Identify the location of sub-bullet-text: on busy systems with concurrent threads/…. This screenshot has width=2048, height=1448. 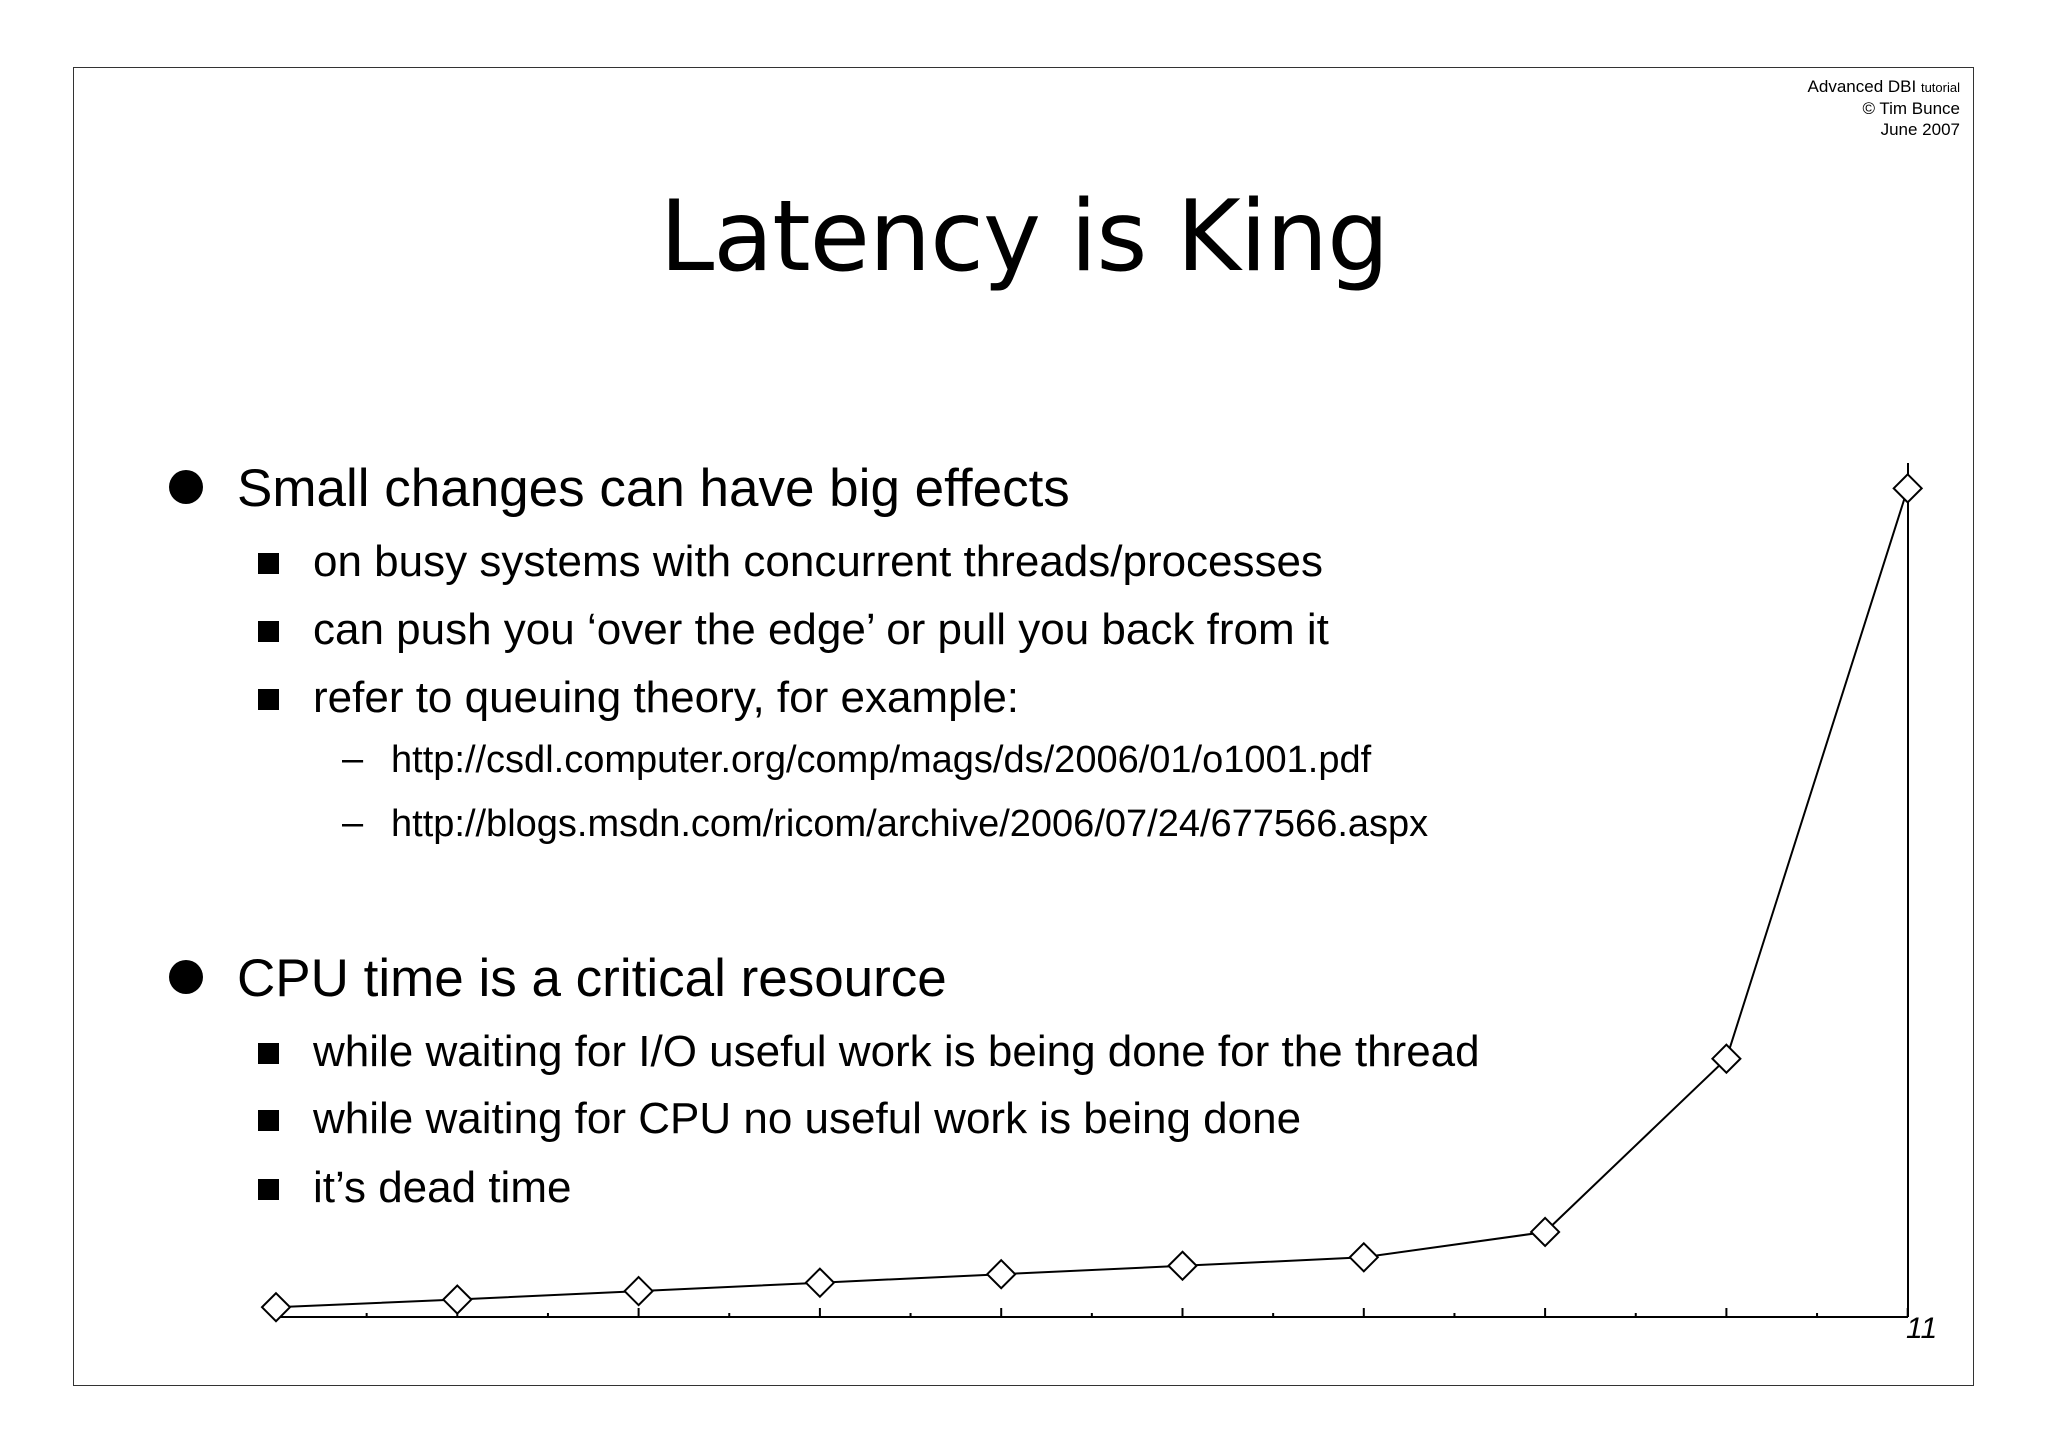
(818, 561).